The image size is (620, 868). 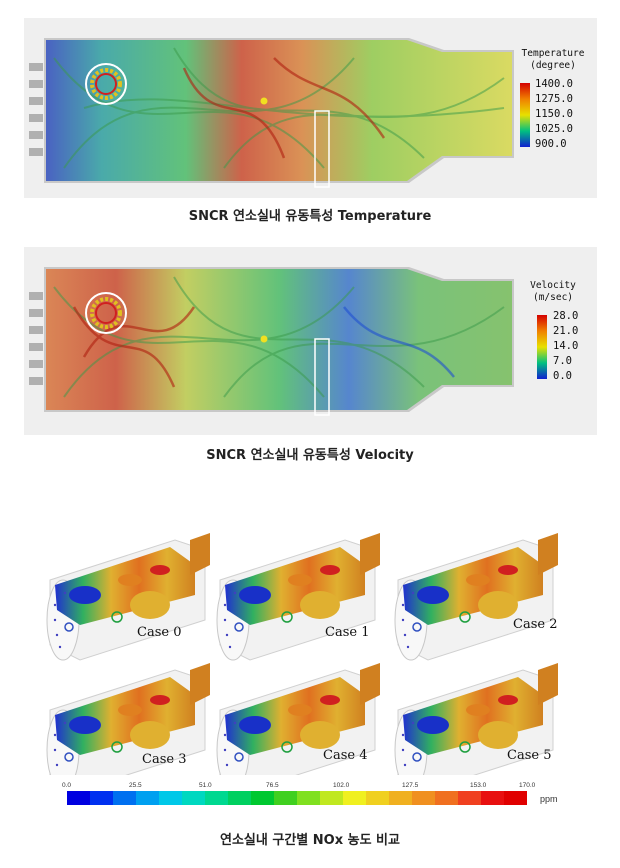 What do you see at coordinates (562, 376) in the screenshot?
I see `velocity-tick: 0.0` at bounding box center [562, 376].